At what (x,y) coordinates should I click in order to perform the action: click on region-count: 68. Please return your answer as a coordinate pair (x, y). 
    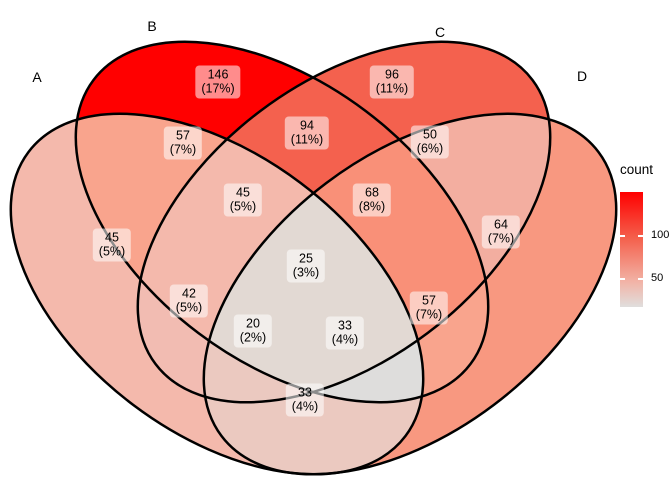
    Looking at the image, I should click on (372, 192).